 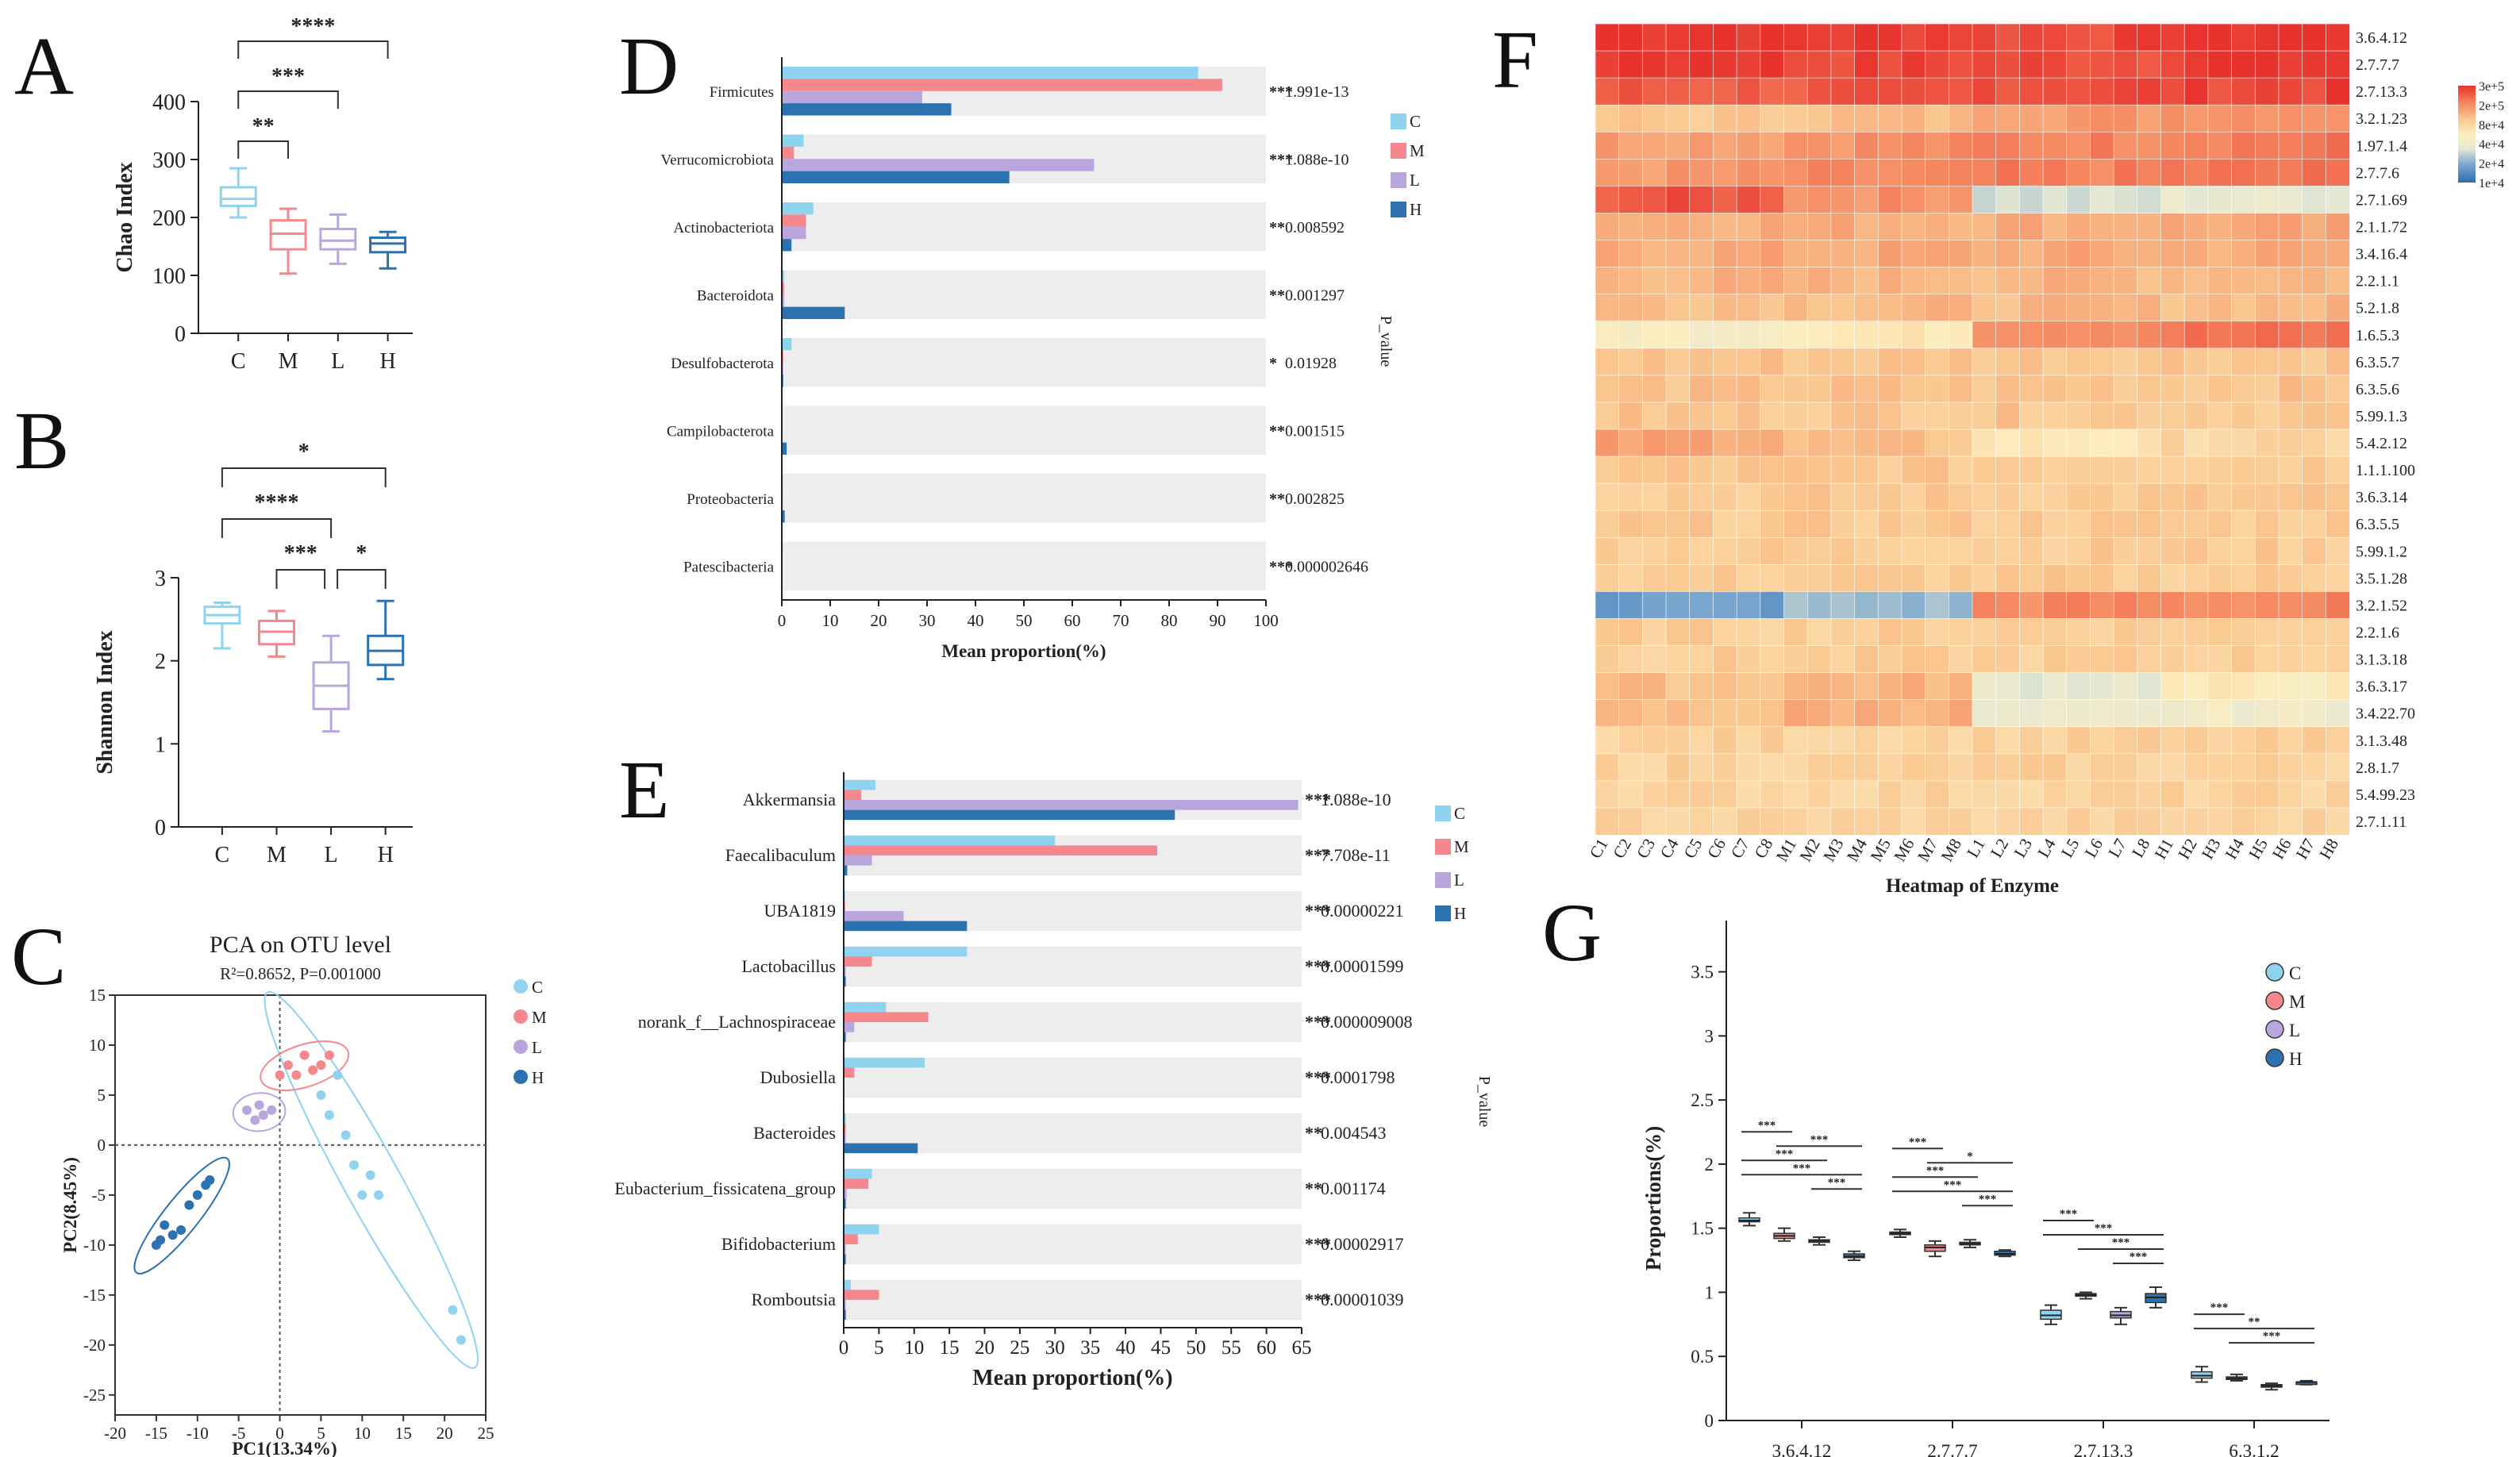 I want to click on x-axis-title: Mean proportion(%), so click(x=1023, y=651).